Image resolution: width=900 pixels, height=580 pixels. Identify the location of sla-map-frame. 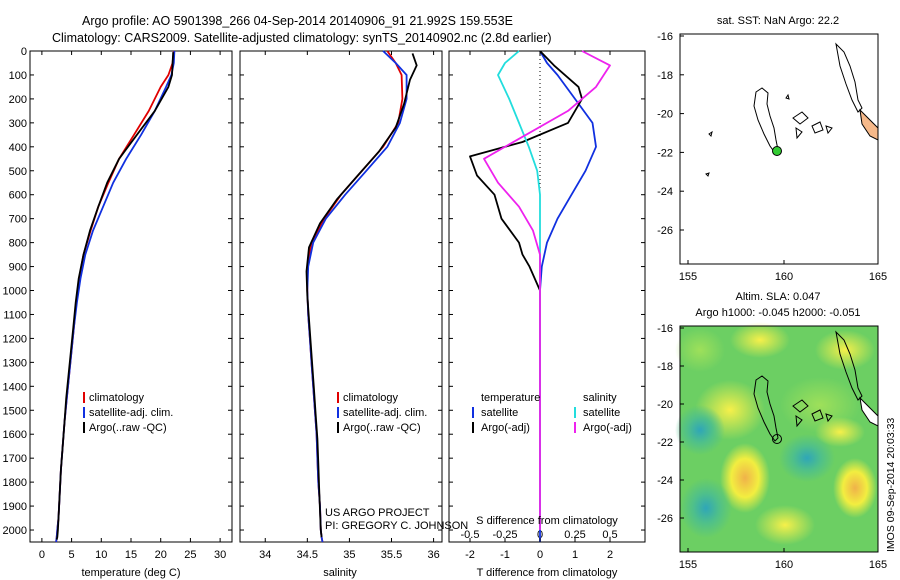
(779, 439).